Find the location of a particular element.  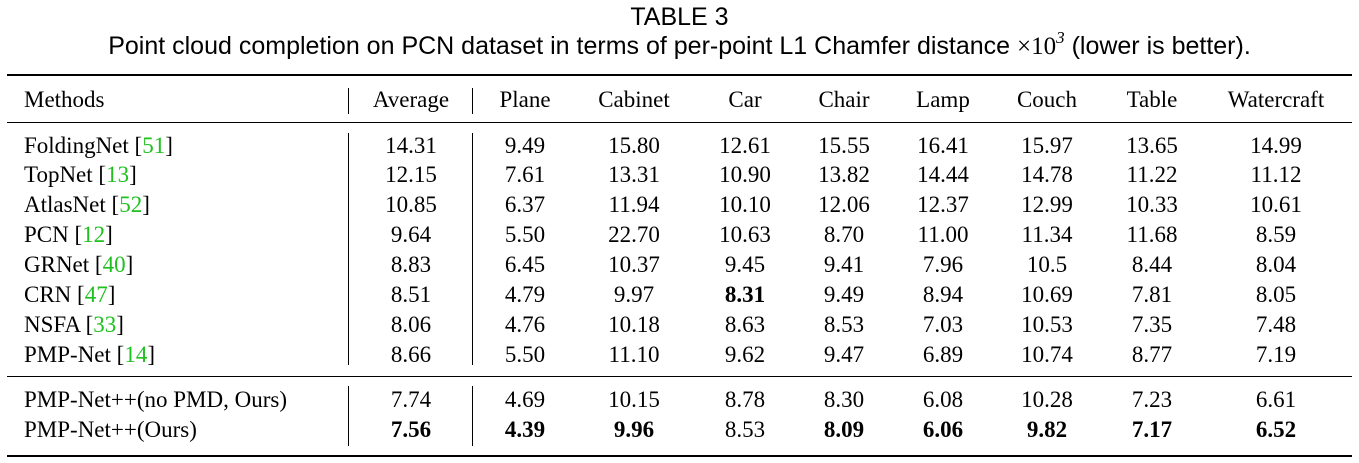

caption-math: ×10 is located at coordinates (1037, 46).